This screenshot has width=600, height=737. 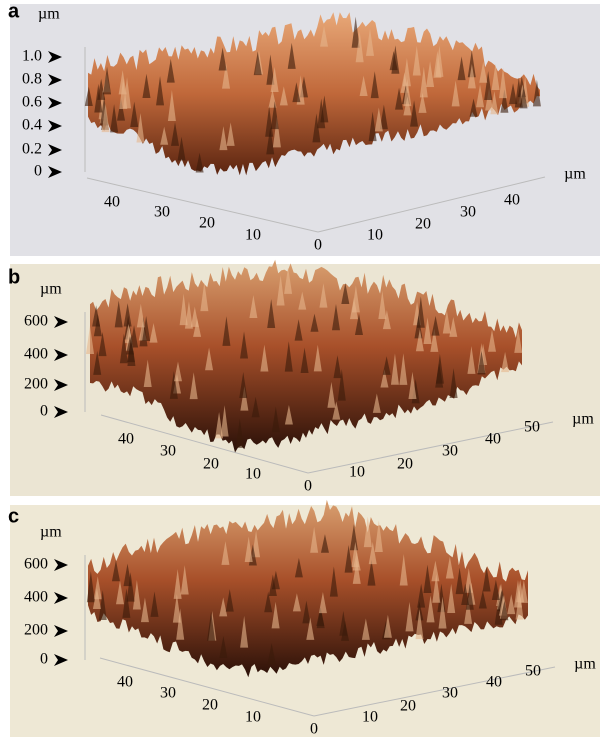 What do you see at coordinates (431, 204) in the screenshot?
I see `axis-line` at bounding box center [431, 204].